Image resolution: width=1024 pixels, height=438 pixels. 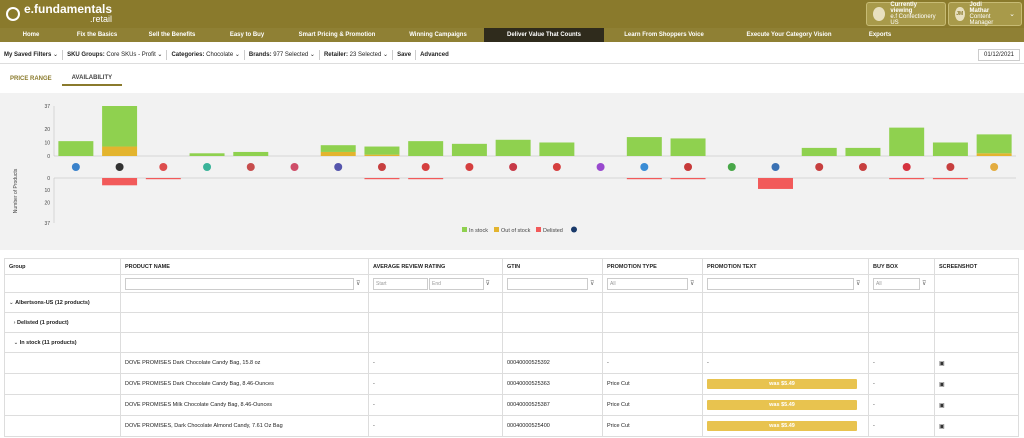 I want to click on y-tick-label: 37, so click(x=47, y=107).